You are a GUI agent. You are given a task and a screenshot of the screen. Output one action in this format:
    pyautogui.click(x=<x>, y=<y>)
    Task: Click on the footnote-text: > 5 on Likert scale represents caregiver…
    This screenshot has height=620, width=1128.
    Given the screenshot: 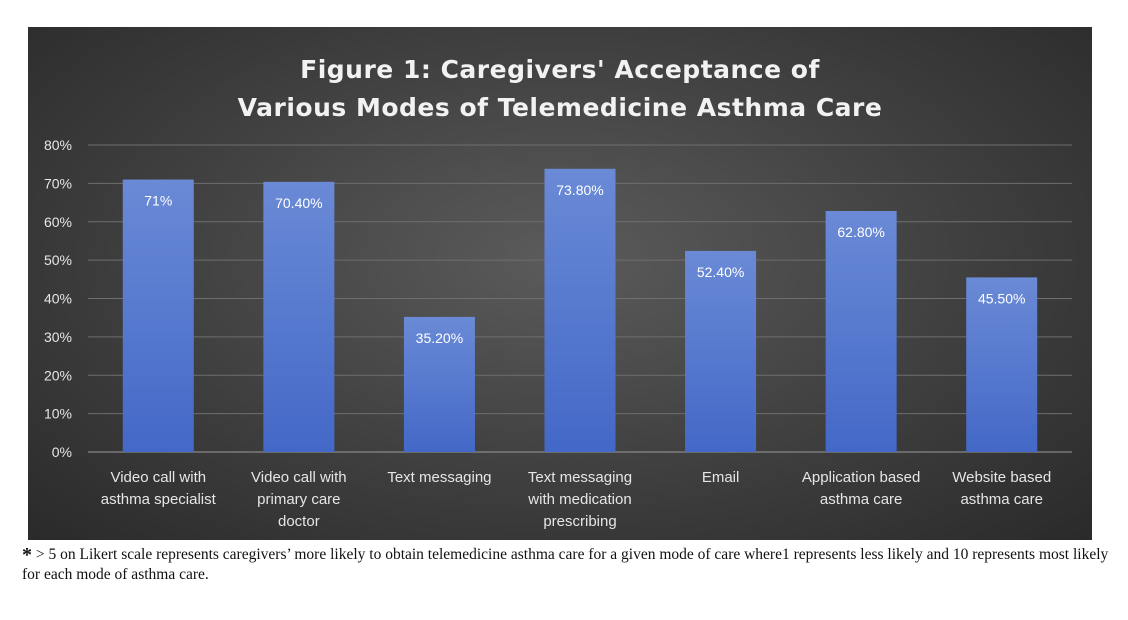 What is the action you would take?
    pyautogui.click(x=565, y=564)
    